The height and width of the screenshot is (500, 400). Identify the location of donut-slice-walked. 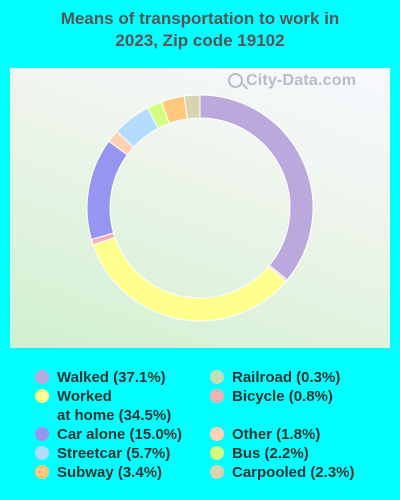
(256, 187).